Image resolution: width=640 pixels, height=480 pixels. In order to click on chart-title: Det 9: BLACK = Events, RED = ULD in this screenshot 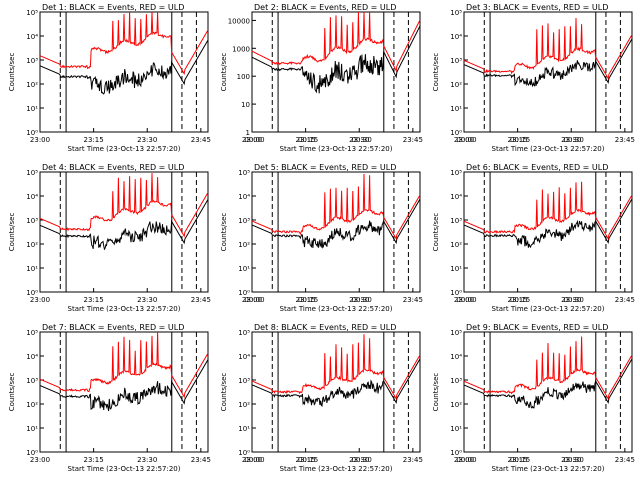, I will do `click(537, 327)`.